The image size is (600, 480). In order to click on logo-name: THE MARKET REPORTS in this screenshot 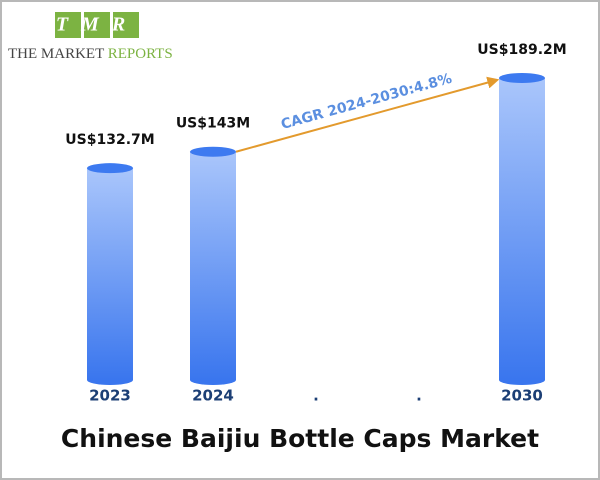, I will do `click(90, 54)`.